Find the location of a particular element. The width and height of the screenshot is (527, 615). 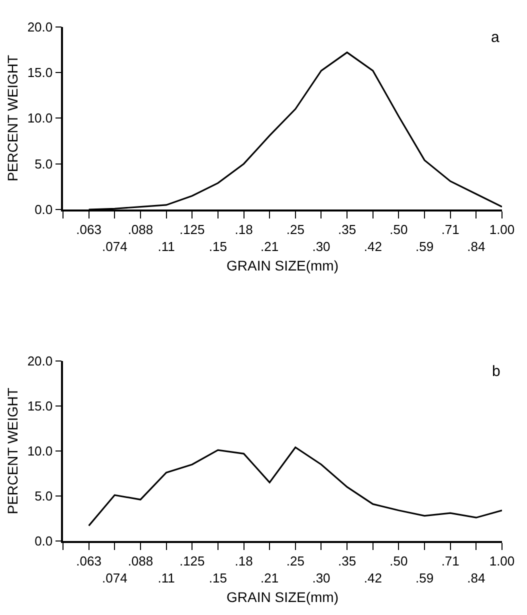

annotation: a is located at coordinates (495, 37).